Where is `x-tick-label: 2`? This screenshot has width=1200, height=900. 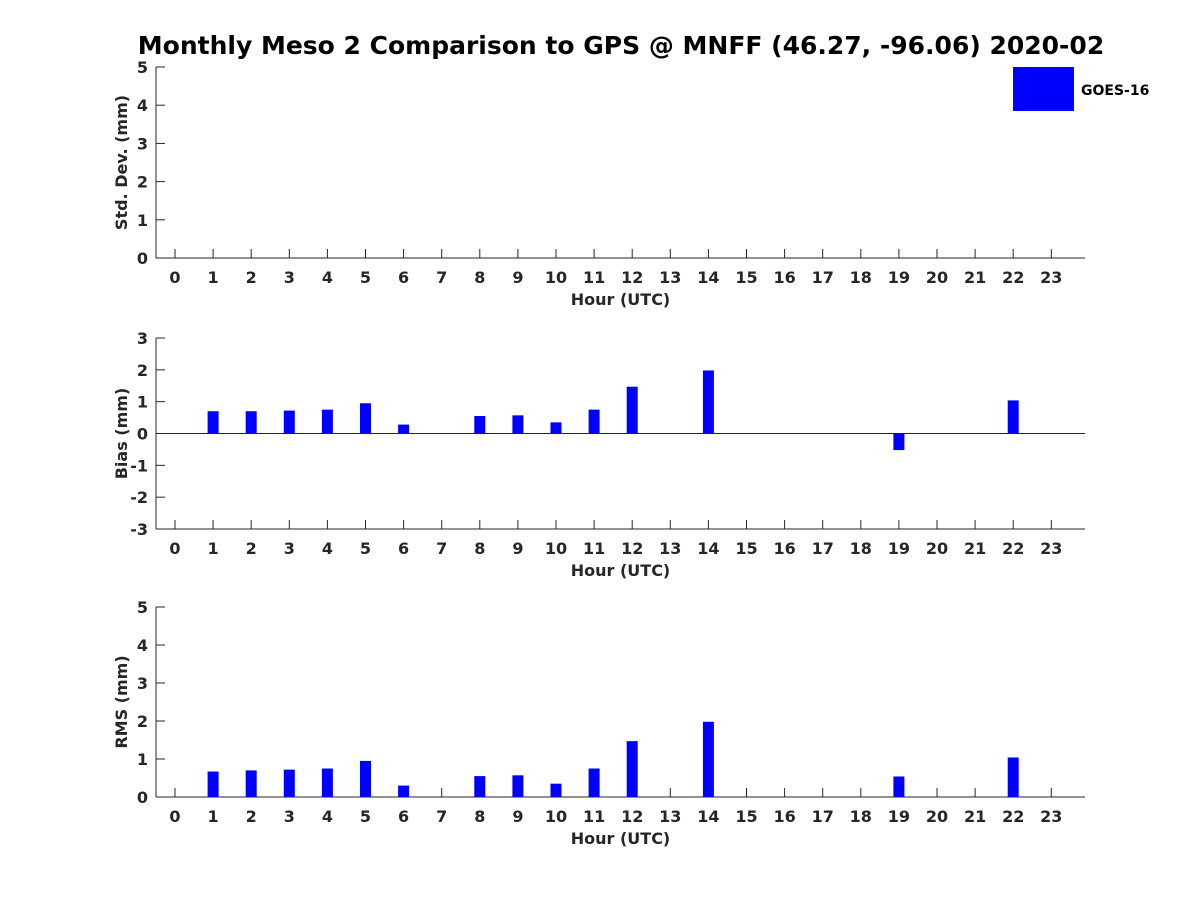
x-tick-label: 2 is located at coordinates (251, 816).